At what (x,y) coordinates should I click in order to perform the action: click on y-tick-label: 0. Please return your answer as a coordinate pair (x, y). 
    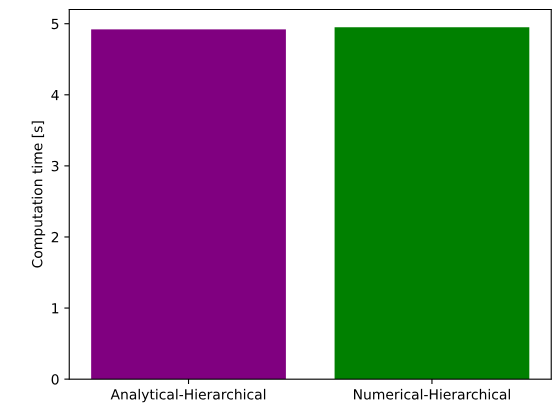
    Looking at the image, I should click on (55, 379).